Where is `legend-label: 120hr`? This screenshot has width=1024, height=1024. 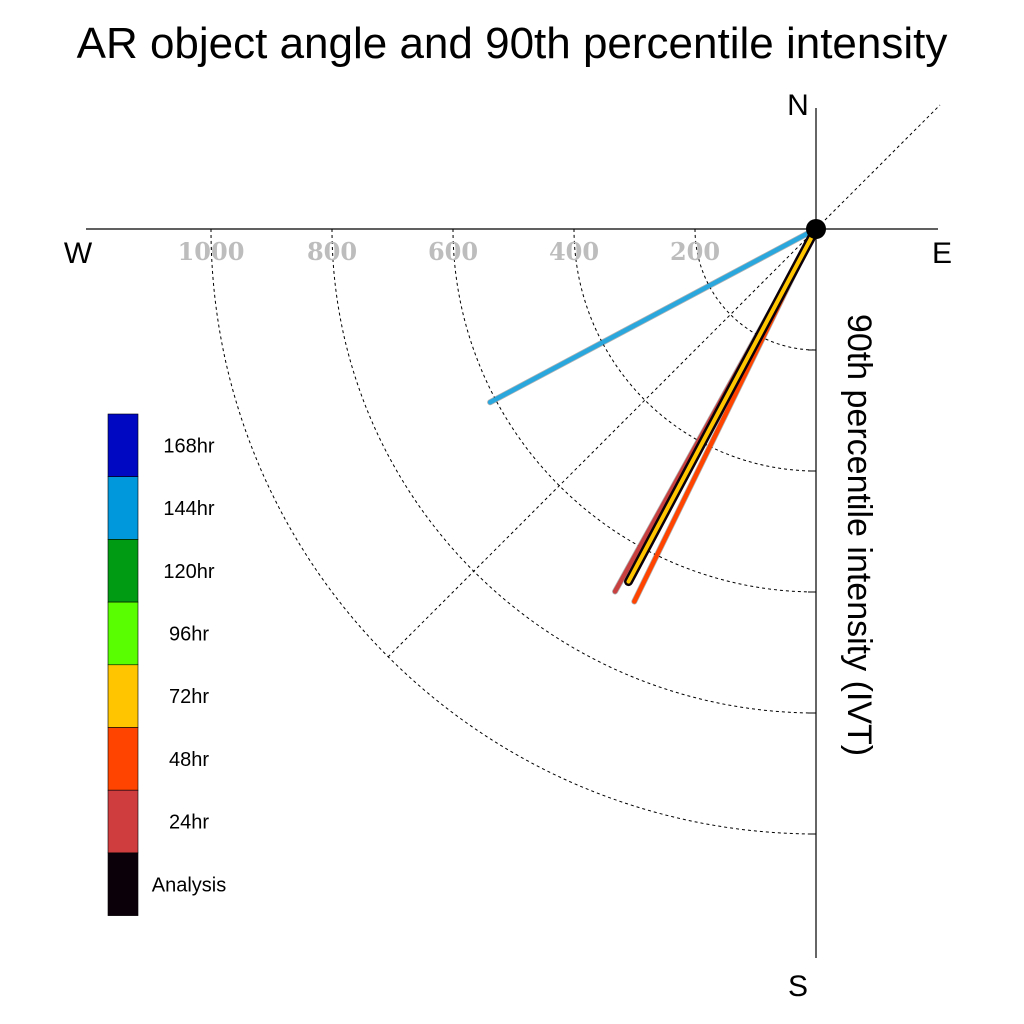 legend-label: 120hr is located at coordinates (188, 572).